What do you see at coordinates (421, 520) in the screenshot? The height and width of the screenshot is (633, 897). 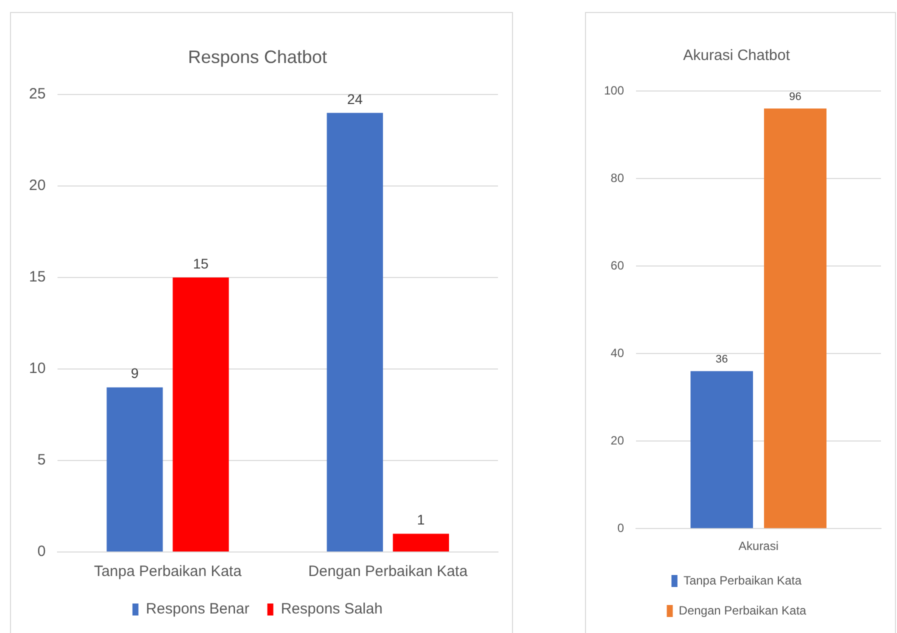 I see `data-label: 1` at bounding box center [421, 520].